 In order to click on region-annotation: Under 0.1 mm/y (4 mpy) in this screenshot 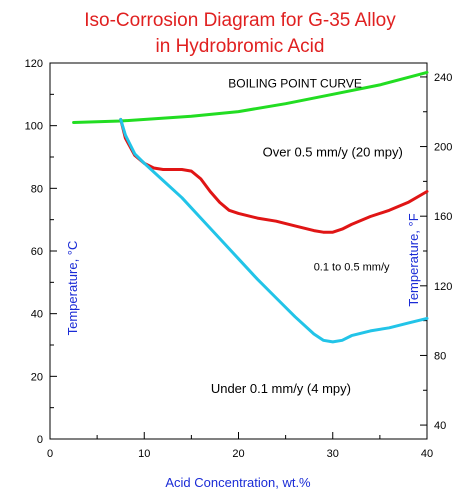, I will do `click(281, 388)`.